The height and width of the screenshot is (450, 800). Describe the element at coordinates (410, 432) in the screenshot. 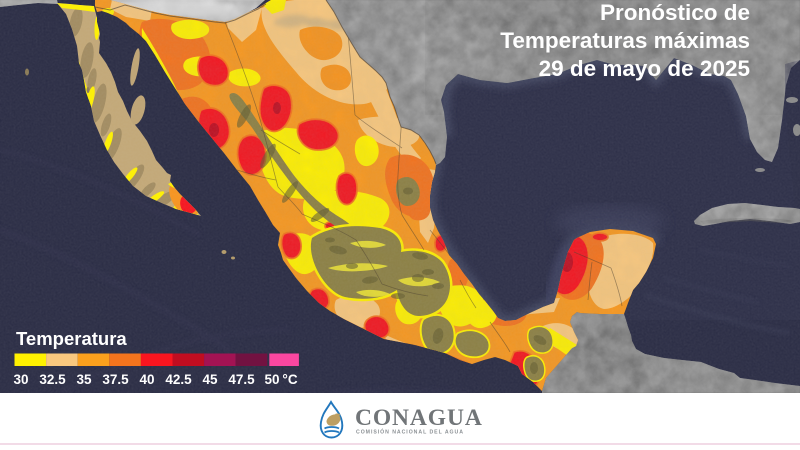

I see `svg-text: COMISIÓN NACIONAL DEL AGUA` at that location.